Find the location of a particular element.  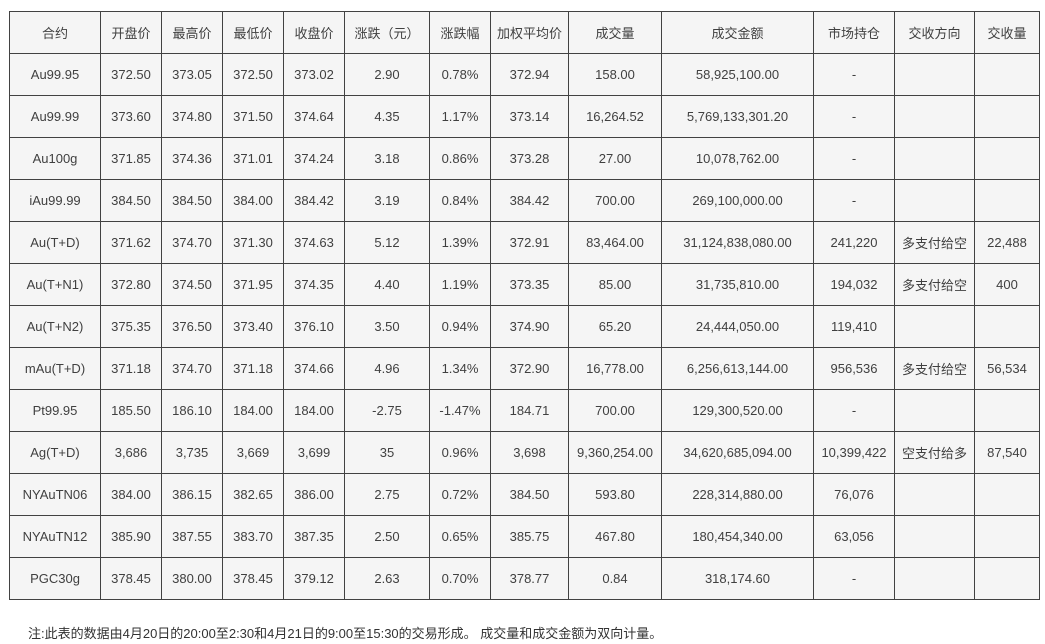

table-cell: 374.80 is located at coordinates (192, 116).